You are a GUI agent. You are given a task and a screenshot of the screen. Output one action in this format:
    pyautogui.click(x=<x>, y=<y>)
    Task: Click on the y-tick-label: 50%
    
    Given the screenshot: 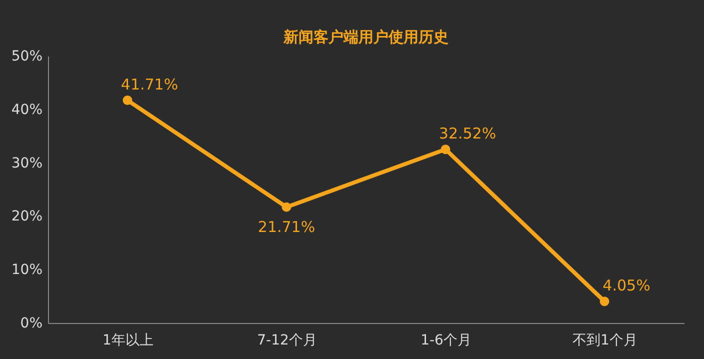 What is the action you would take?
    pyautogui.click(x=26, y=56)
    